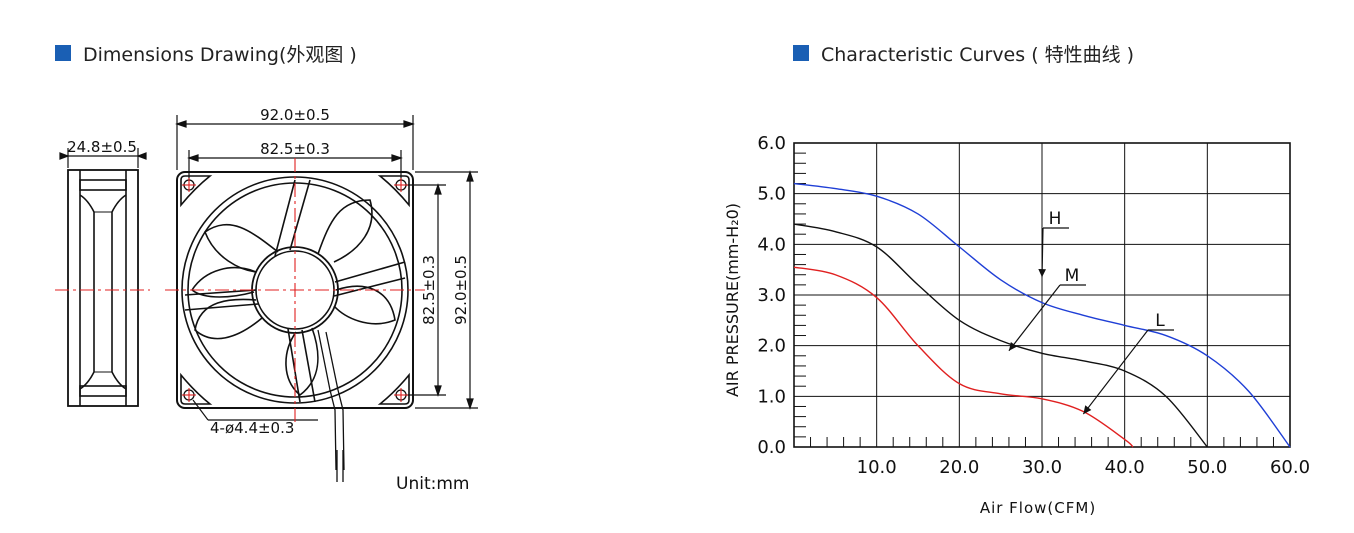 Image resolution: width=1354 pixels, height=533 pixels. I want to click on series-label-H: H, so click(1055, 219).